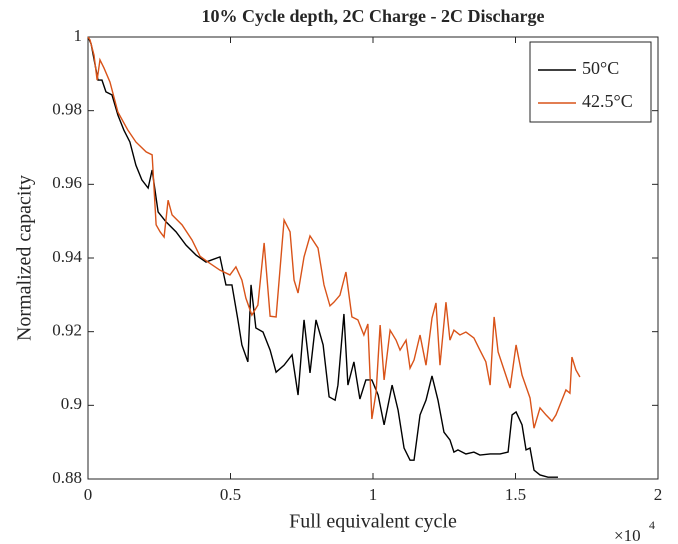  I want to click on x-tick-label: 0, so click(88, 494).